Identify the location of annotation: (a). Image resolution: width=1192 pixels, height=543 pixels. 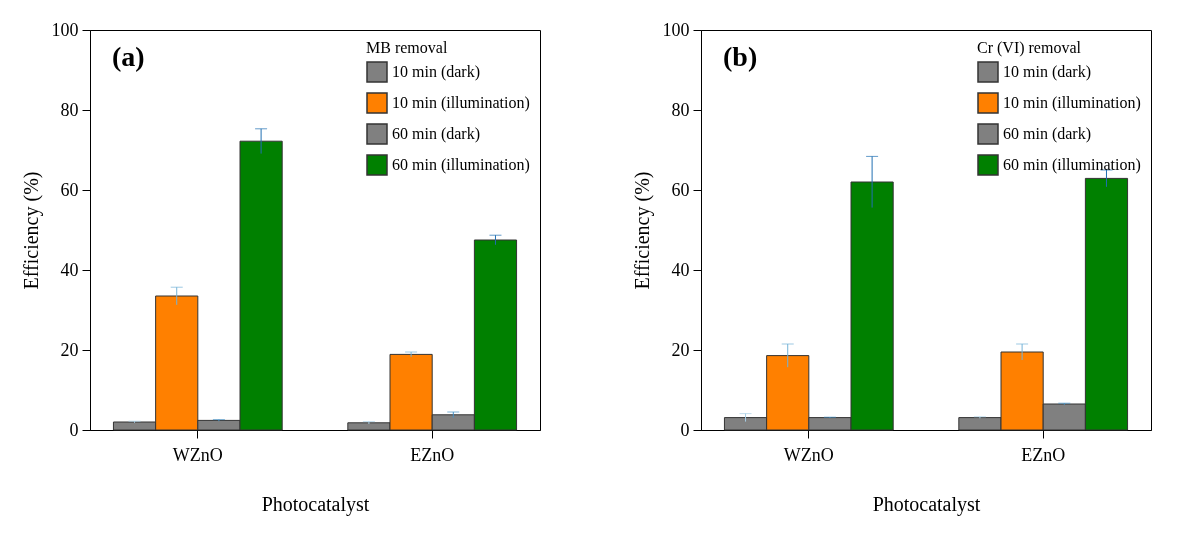
(128, 56).